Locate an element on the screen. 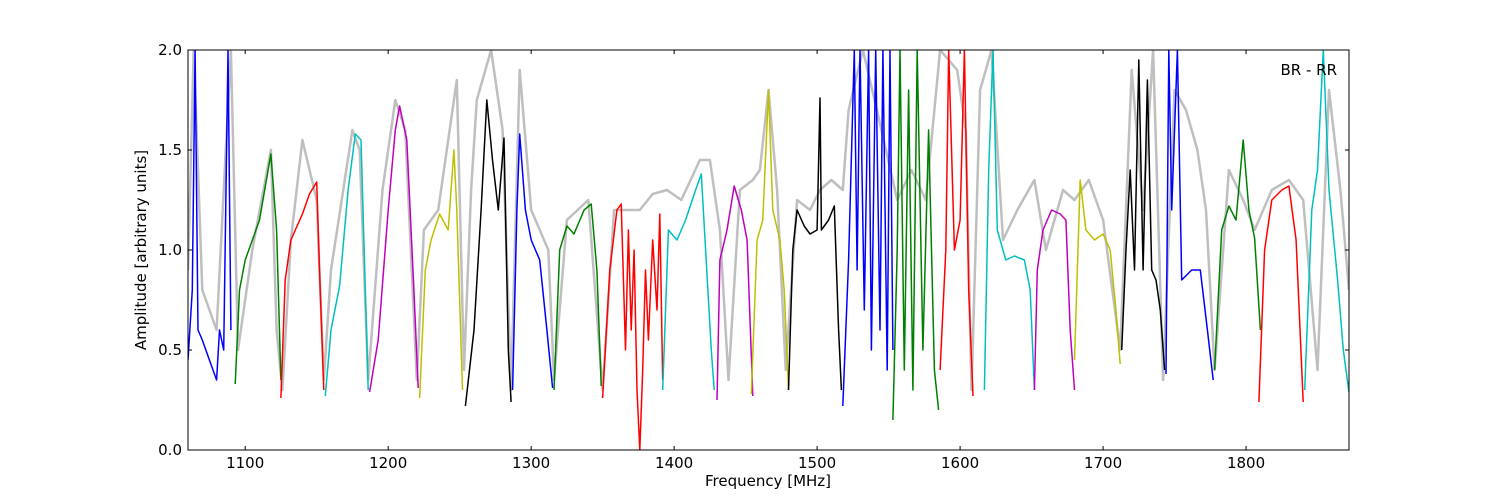 The height and width of the screenshot is (500, 1500). x-tick-label: 1700 is located at coordinates (1103, 463).